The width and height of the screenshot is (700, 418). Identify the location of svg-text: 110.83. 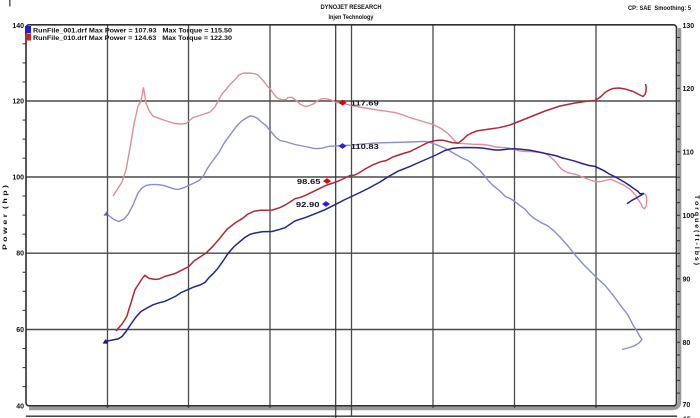
(365, 146).